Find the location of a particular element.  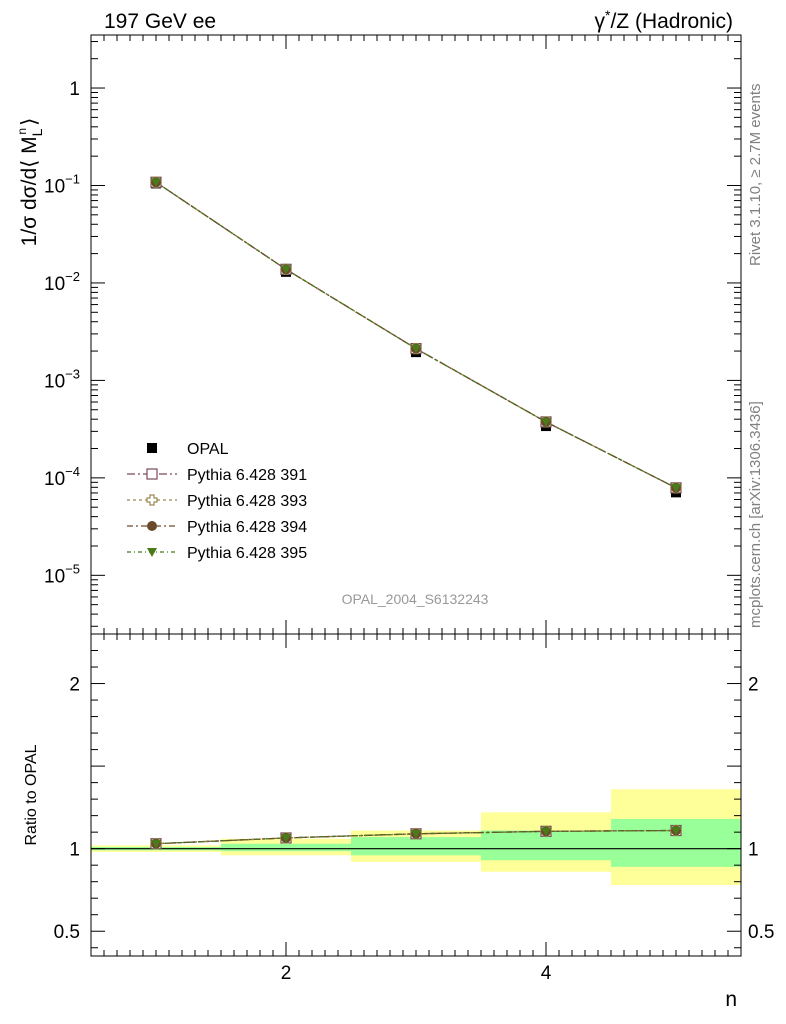

ratio-y-tick-label: 2 is located at coordinates (74, 685).